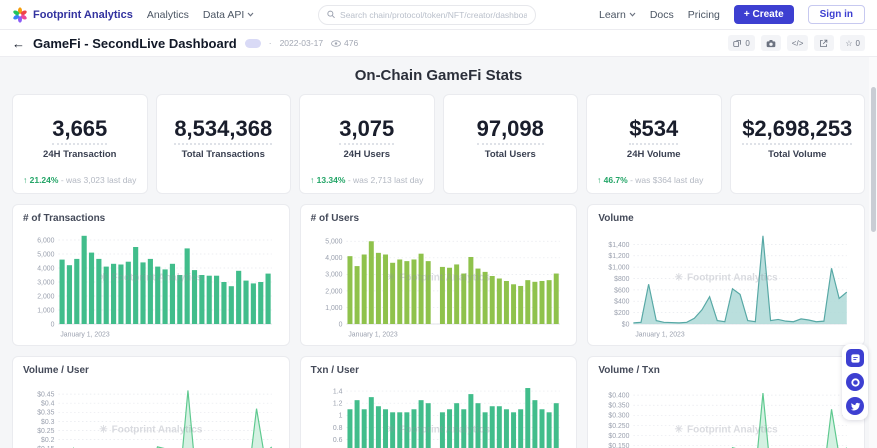 Image resolution: width=877 pixels, height=448 pixels. I want to click on svg-text: $0, so click(626, 324).